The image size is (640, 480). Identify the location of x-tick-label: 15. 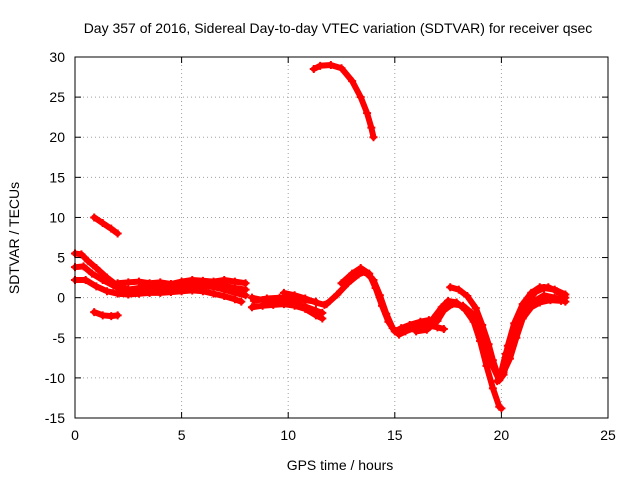
(395, 435).